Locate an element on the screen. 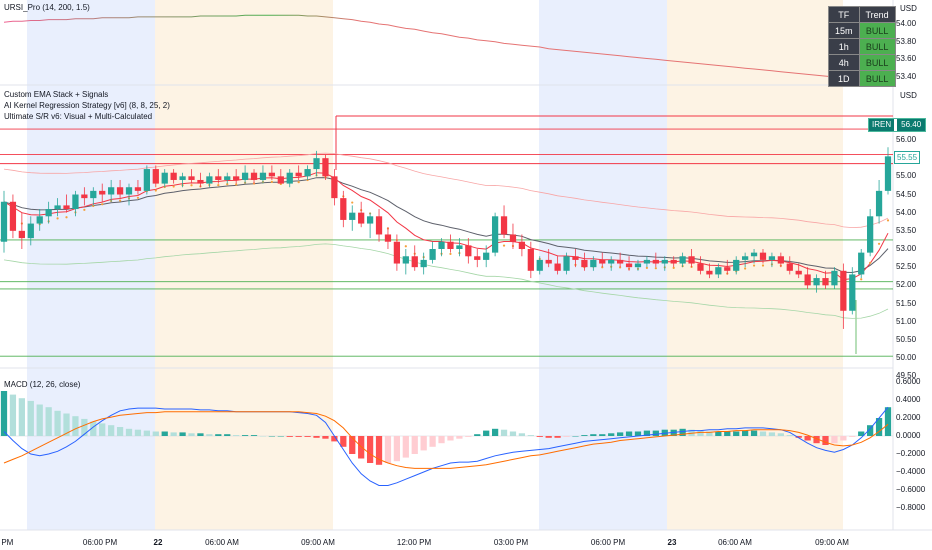  trend-row-tf: 4h is located at coordinates (844, 62).